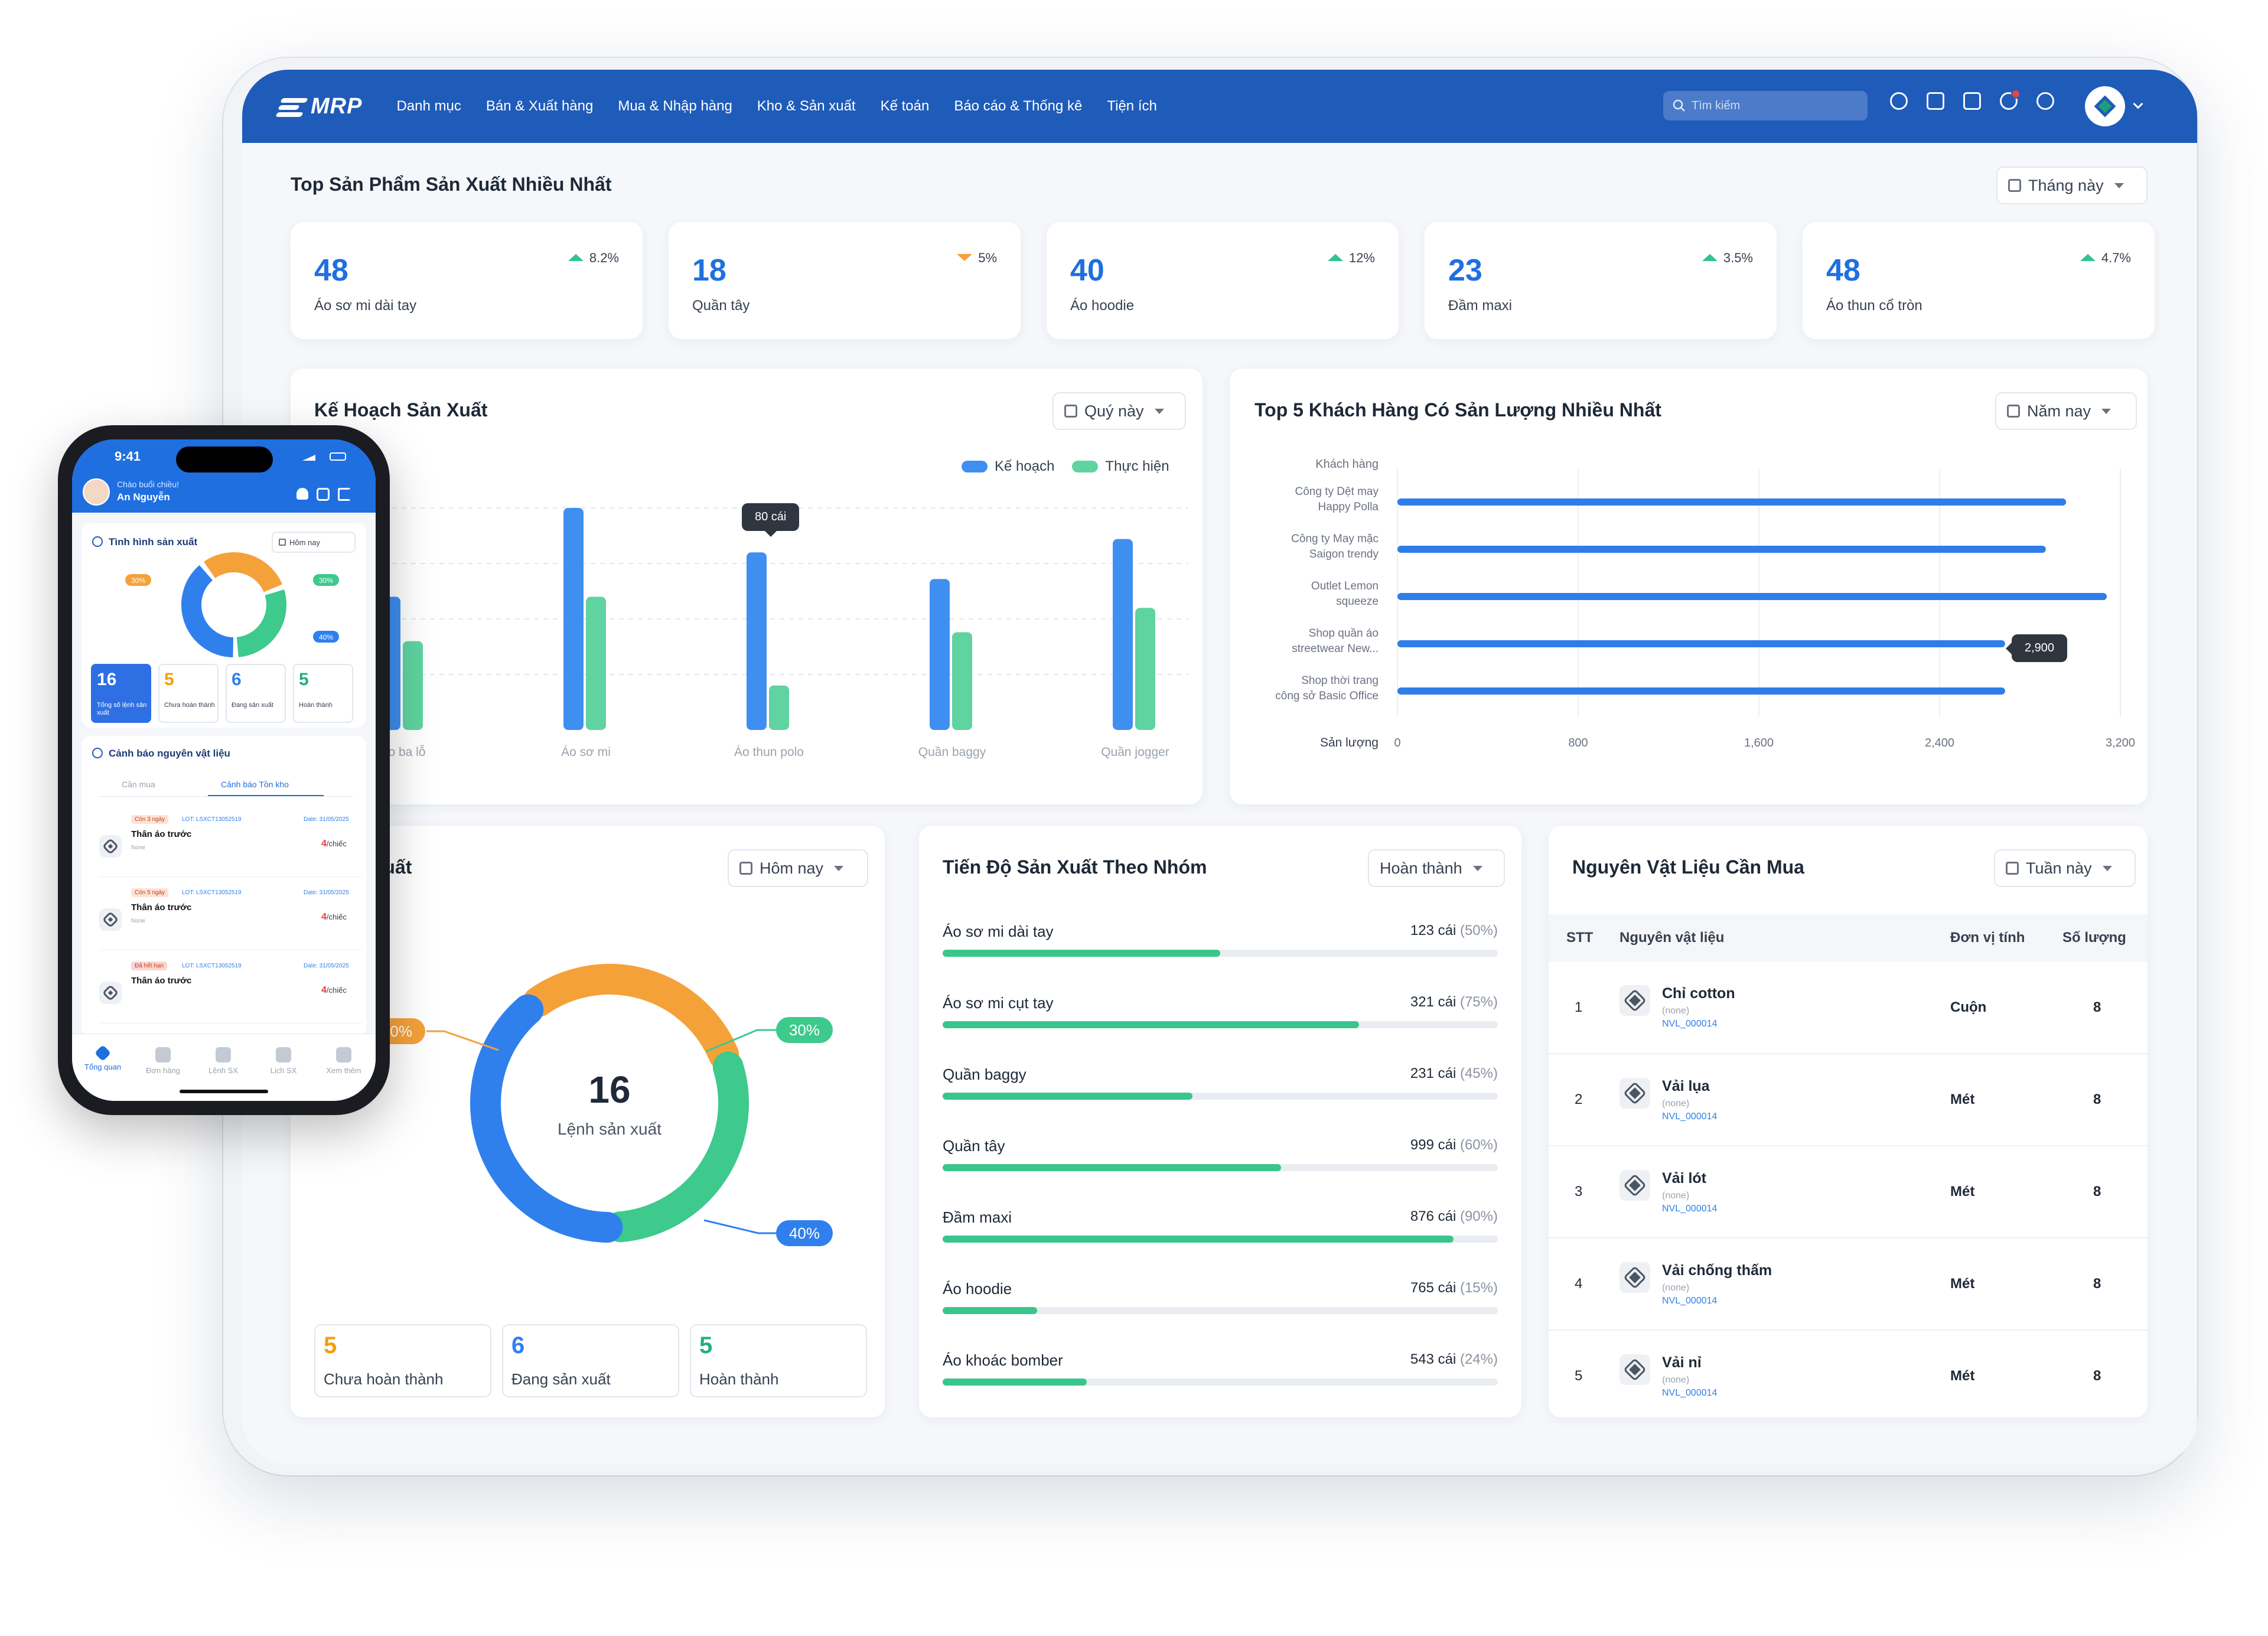 The image size is (2268, 1636). What do you see at coordinates (138, 784) in the screenshot?
I see `tab-can-mua: Cần mua` at bounding box center [138, 784].